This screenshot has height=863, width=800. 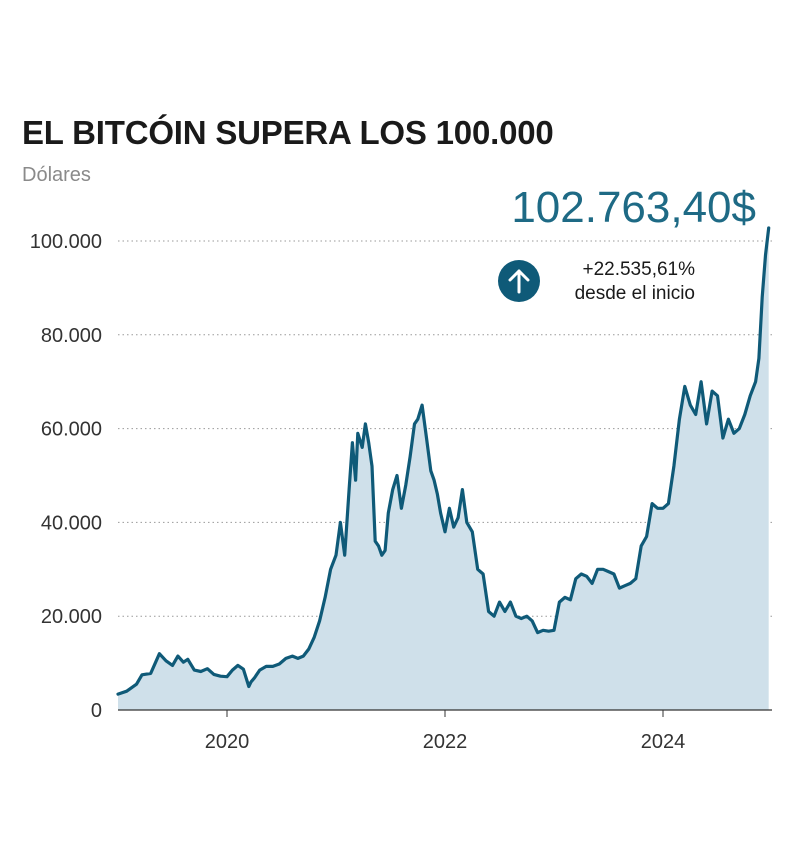 What do you see at coordinates (638, 269) in the screenshot?
I see `change-percentage: +22.535,61%` at bounding box center [638, 269].